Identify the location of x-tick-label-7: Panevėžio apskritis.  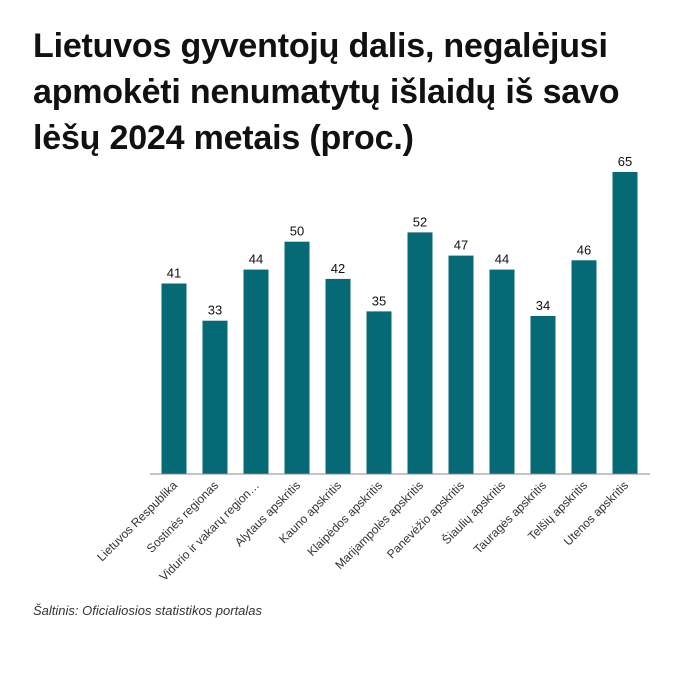
(425, 519).